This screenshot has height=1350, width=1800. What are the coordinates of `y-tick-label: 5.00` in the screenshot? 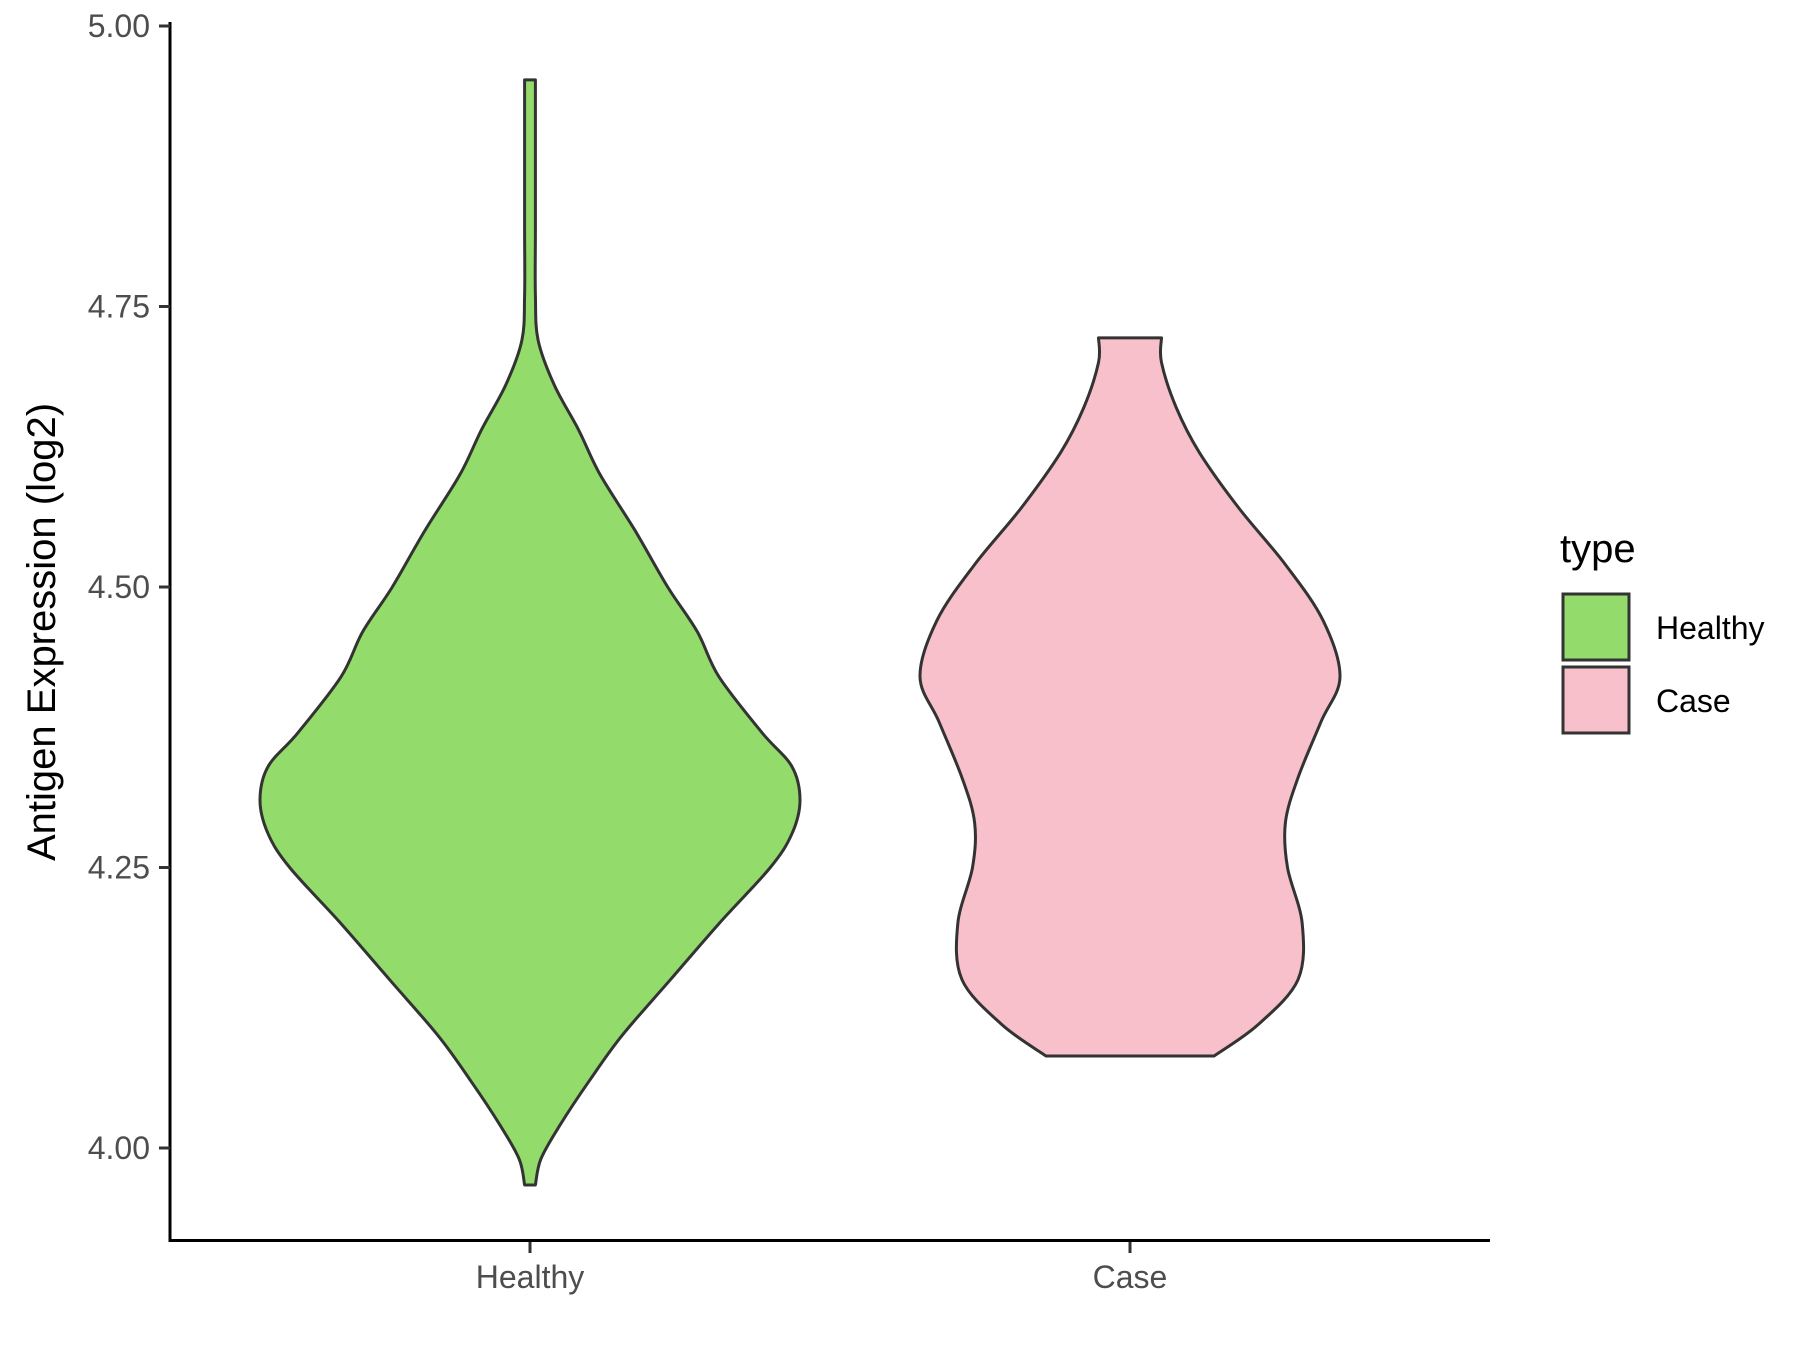 It's located at (119, 26).